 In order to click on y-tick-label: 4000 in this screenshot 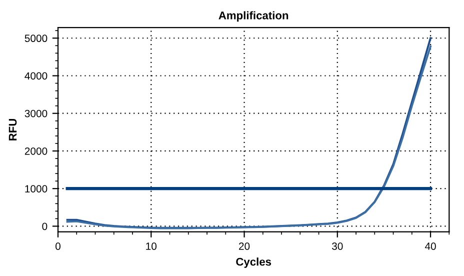, I will do `click(36, 76)`.